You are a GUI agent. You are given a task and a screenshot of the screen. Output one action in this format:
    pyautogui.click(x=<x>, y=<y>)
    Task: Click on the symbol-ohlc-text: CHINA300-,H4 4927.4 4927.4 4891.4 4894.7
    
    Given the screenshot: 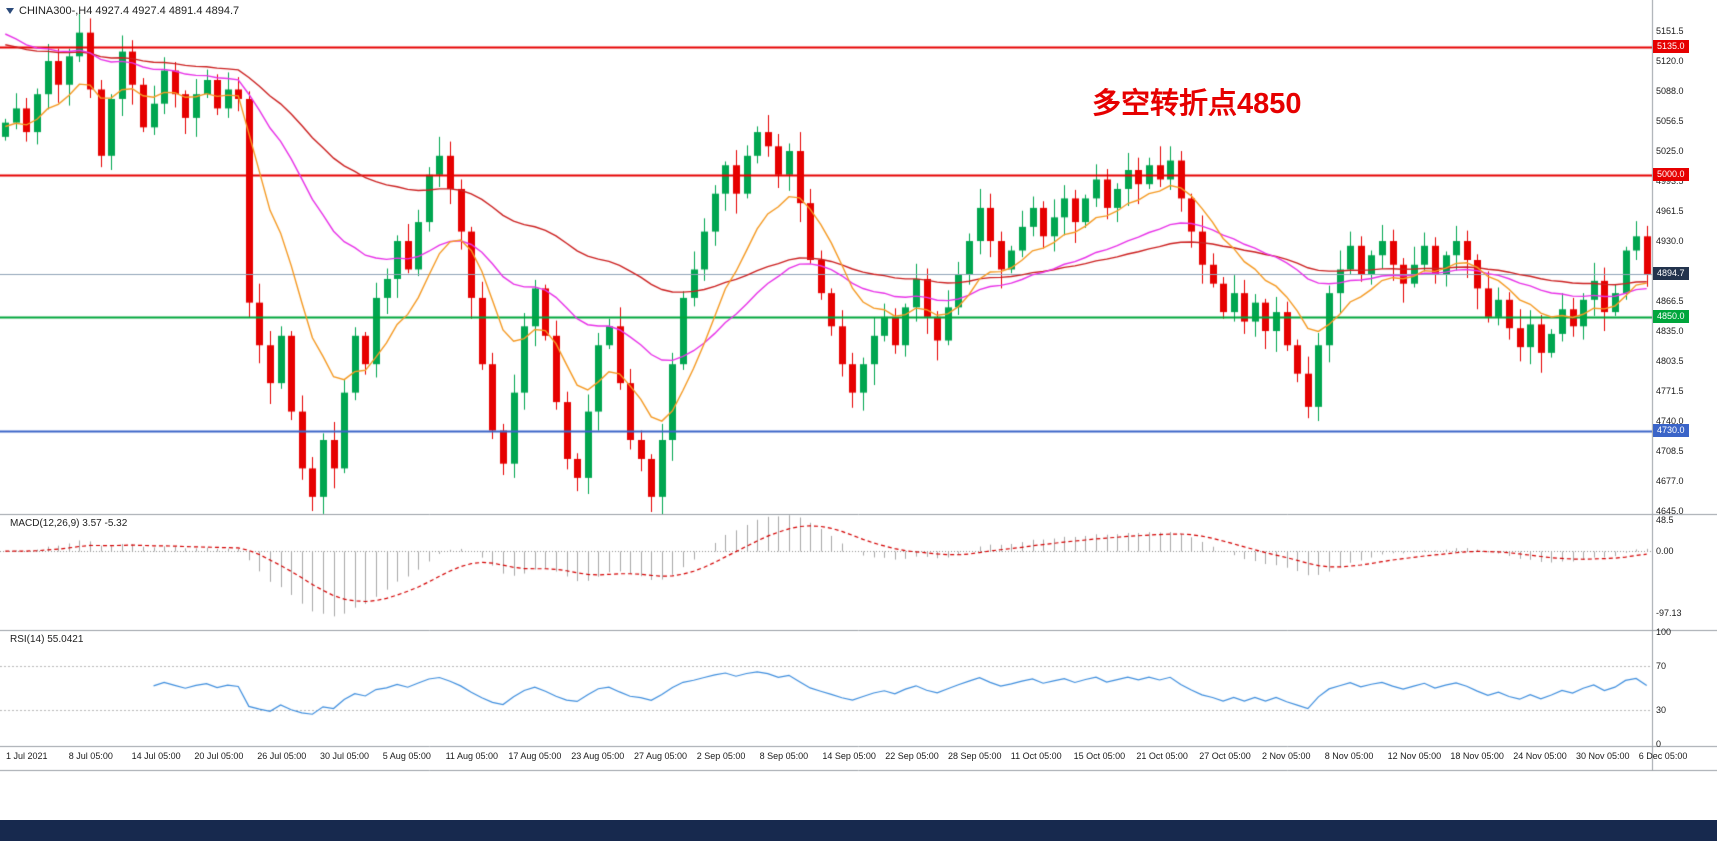 What is the action you would take?
    pyautogui.click(x=129, y=11)
    